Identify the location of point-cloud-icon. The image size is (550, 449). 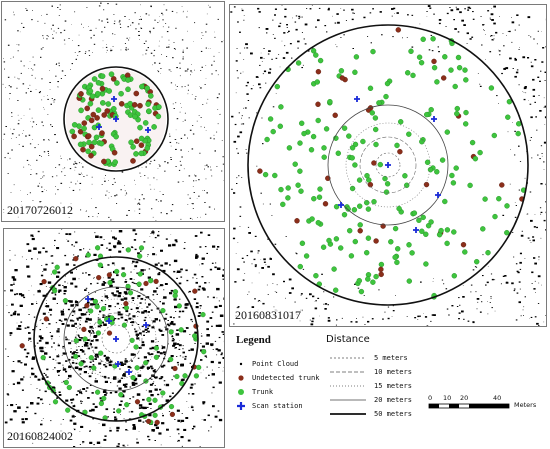
(241, 364).